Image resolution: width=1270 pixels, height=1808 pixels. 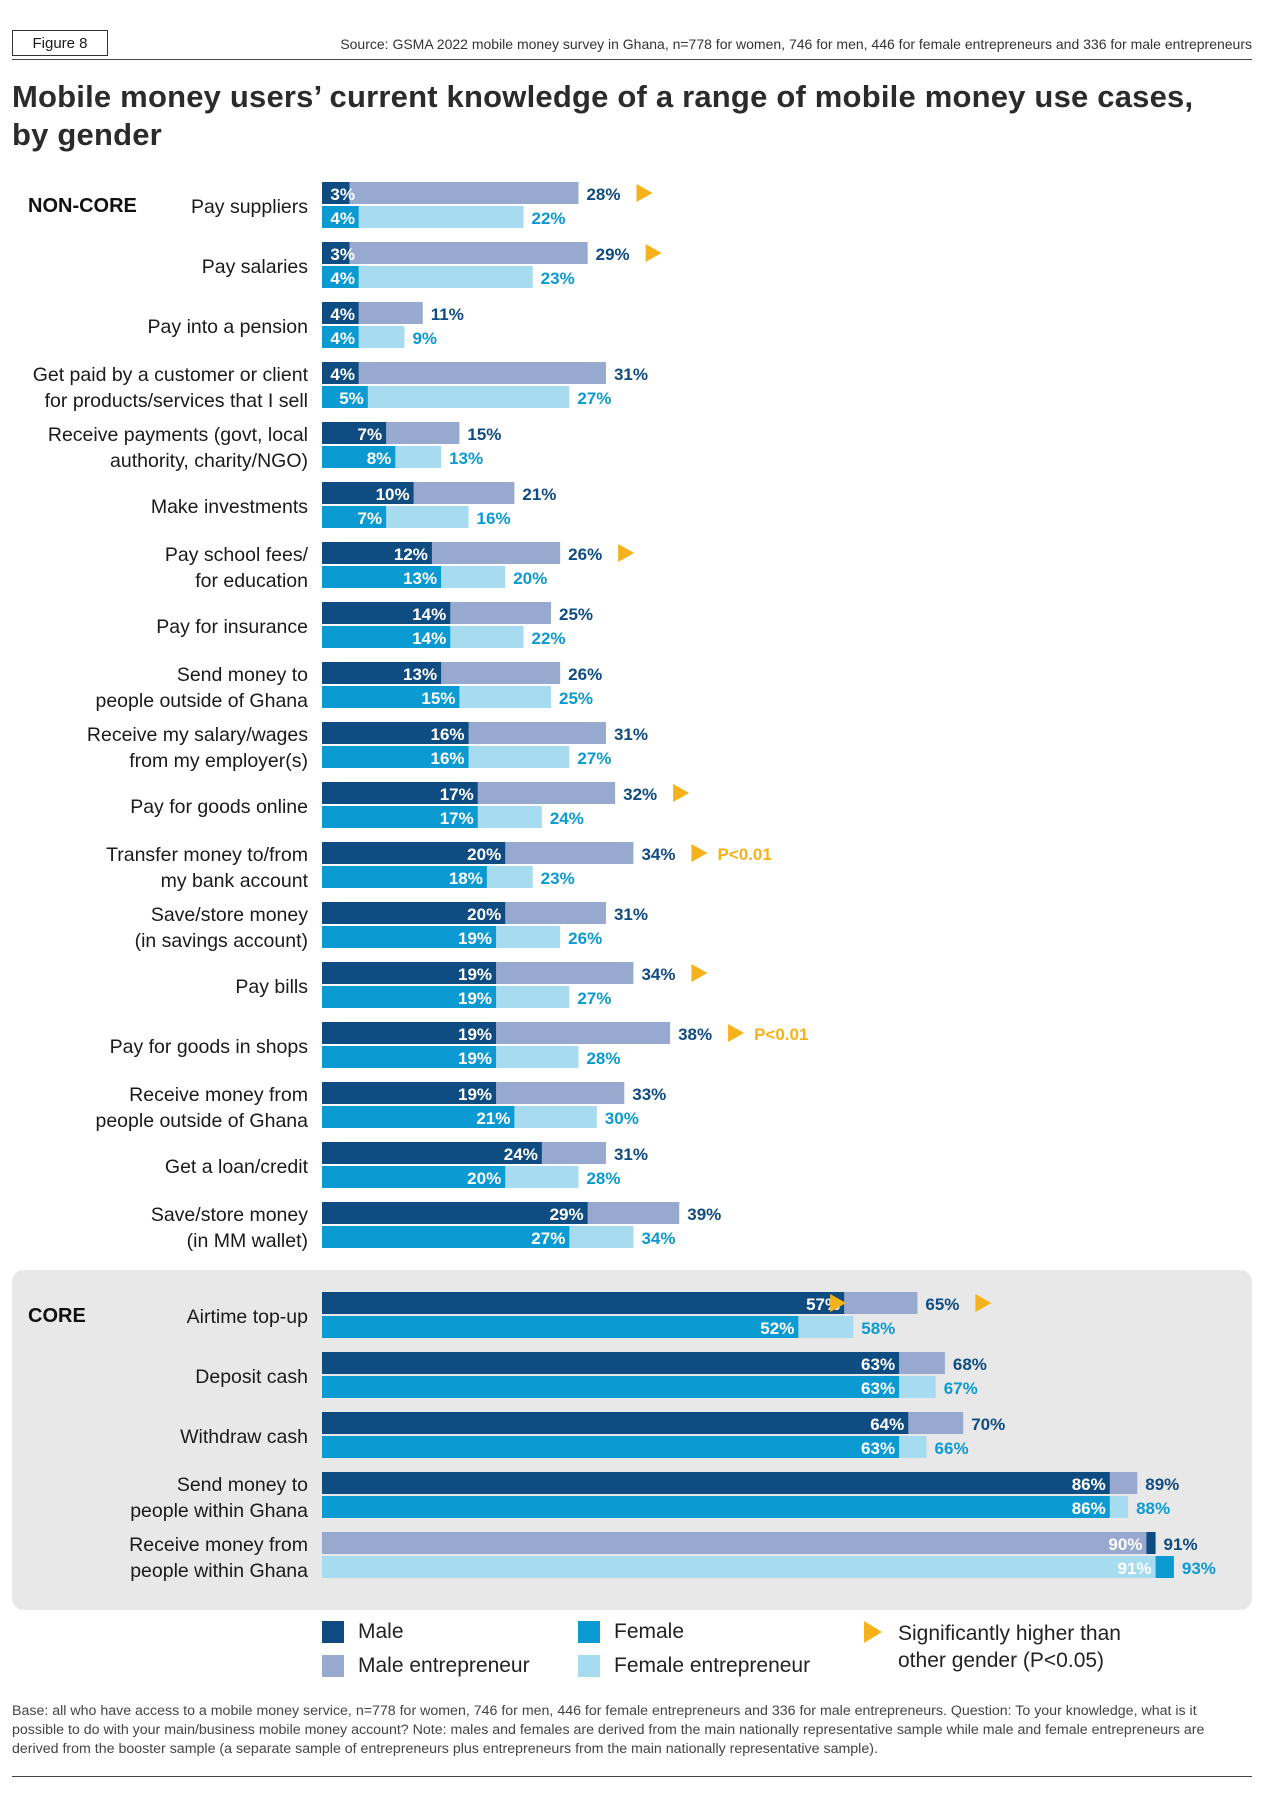 I want to click on legend-female-entrepreneur-swatch, so click(x=589, y=1666).